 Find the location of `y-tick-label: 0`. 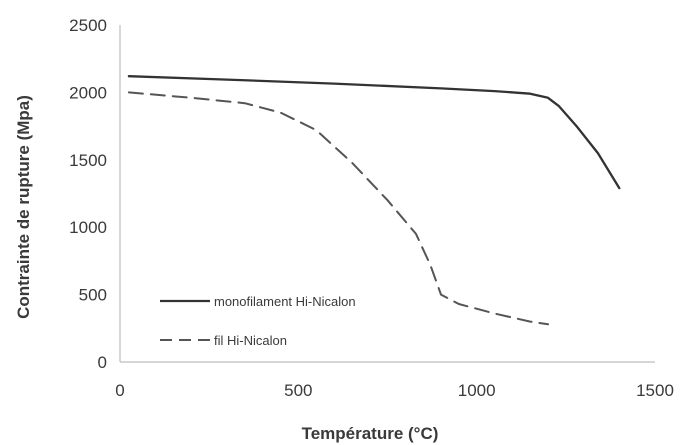

y-tick-label: 0 is located at coordinates (102, 362).